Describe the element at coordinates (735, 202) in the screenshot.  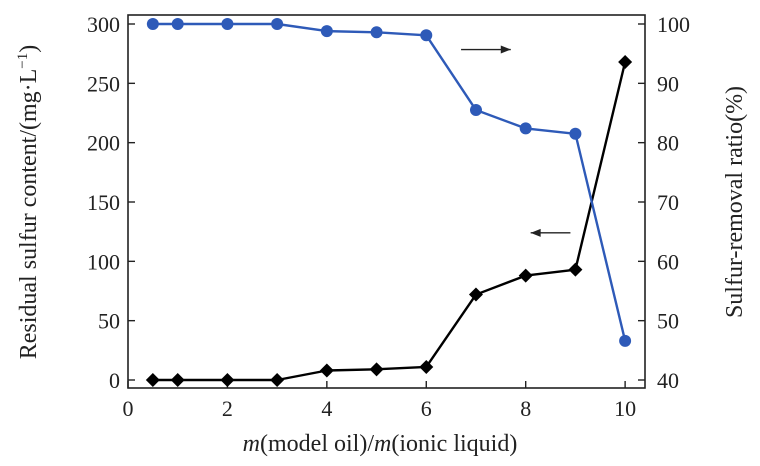
I see `y-axis-right-title: Sulfur-removal ratio(%)` at that location.